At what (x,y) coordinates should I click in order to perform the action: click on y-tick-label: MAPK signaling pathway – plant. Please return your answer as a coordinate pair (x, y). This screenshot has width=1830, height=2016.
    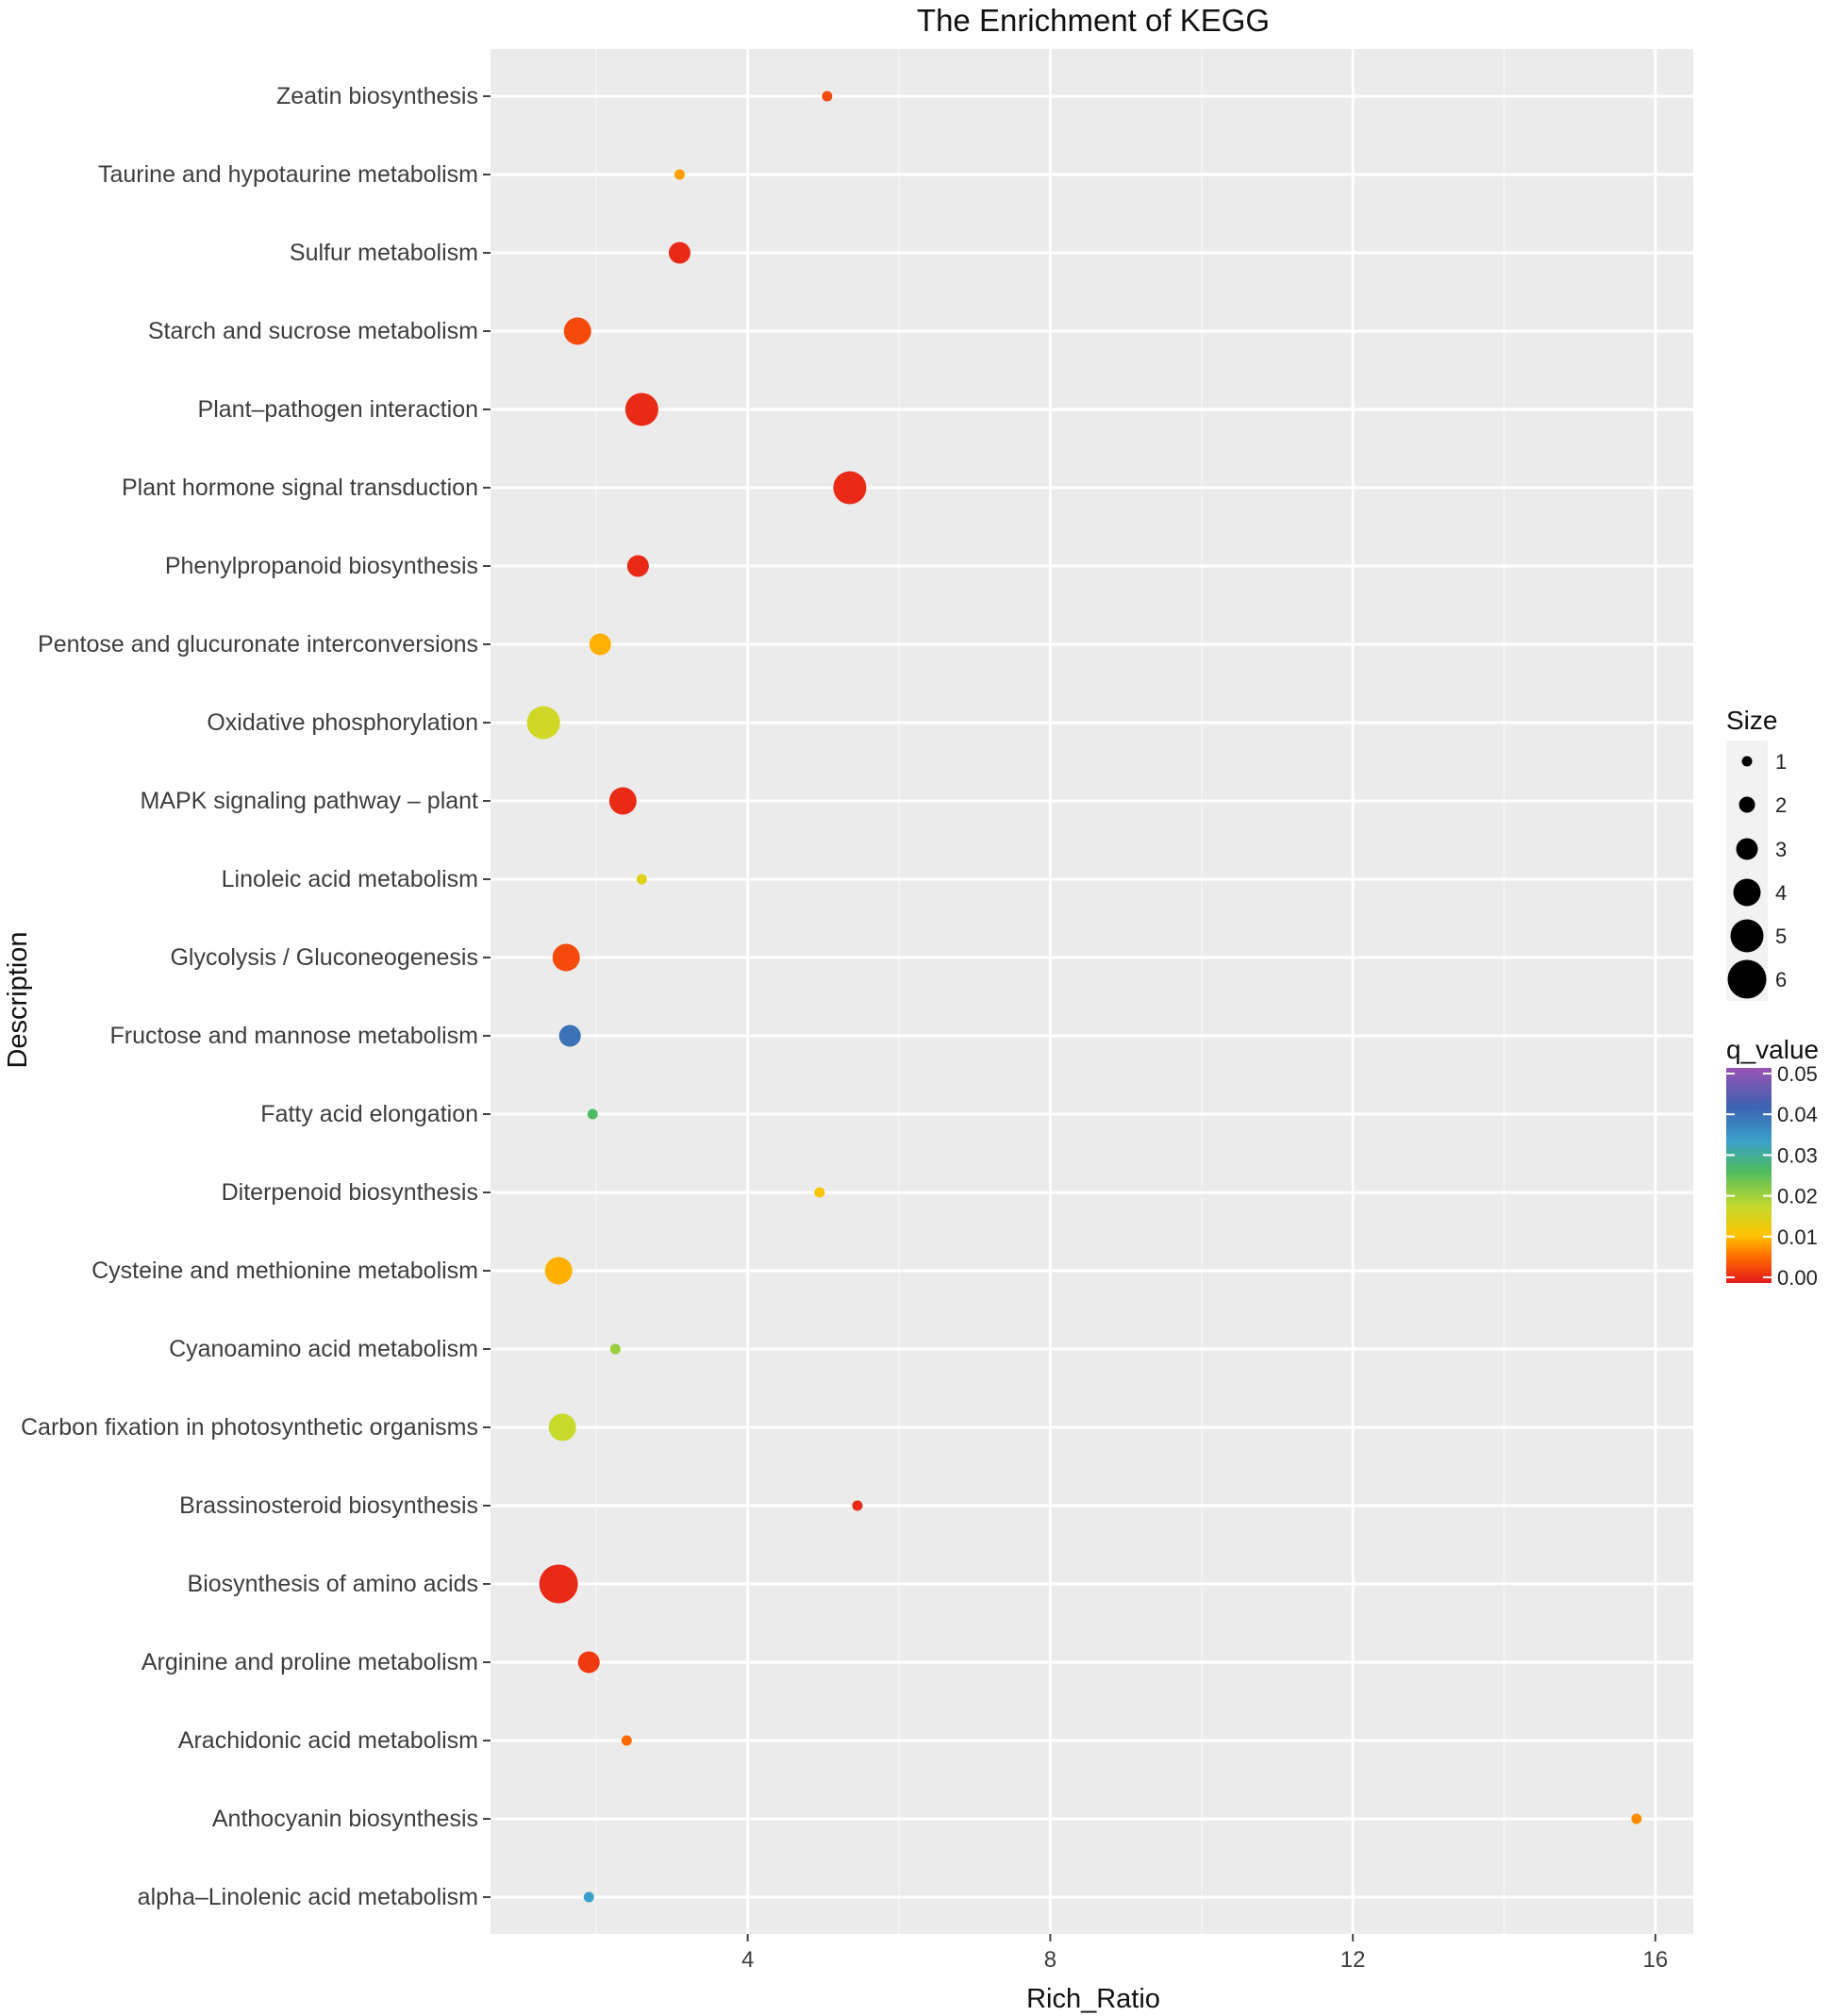
    Looking at the image, I should click on (309, 801).